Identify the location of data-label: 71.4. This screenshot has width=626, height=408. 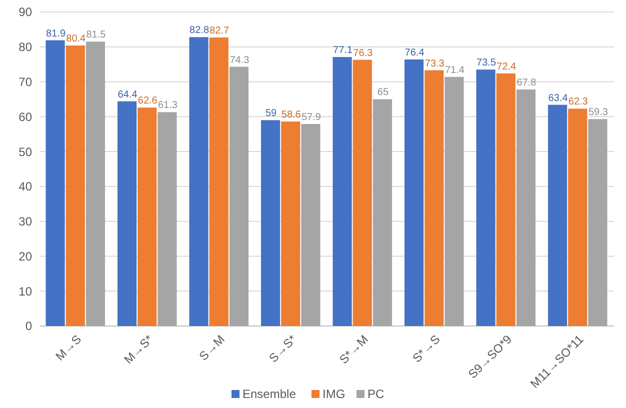
(454, 70).